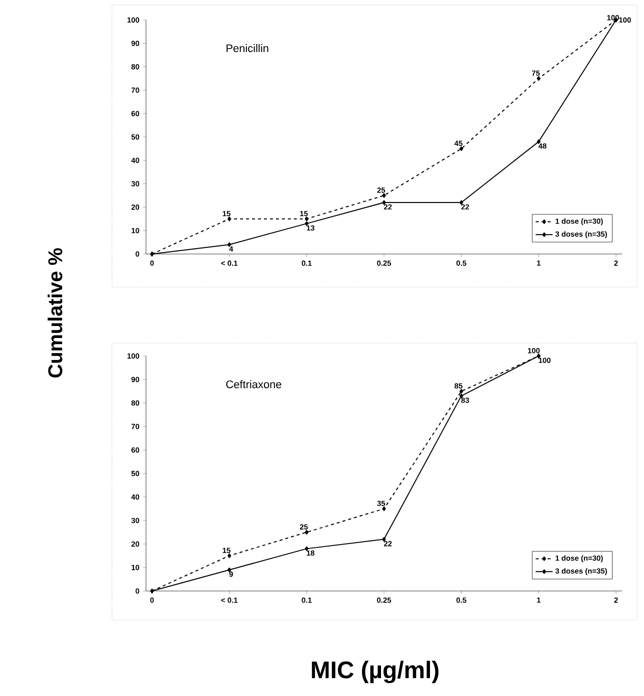  I want to click on text: Ceftriaxone, so click(254, 384).